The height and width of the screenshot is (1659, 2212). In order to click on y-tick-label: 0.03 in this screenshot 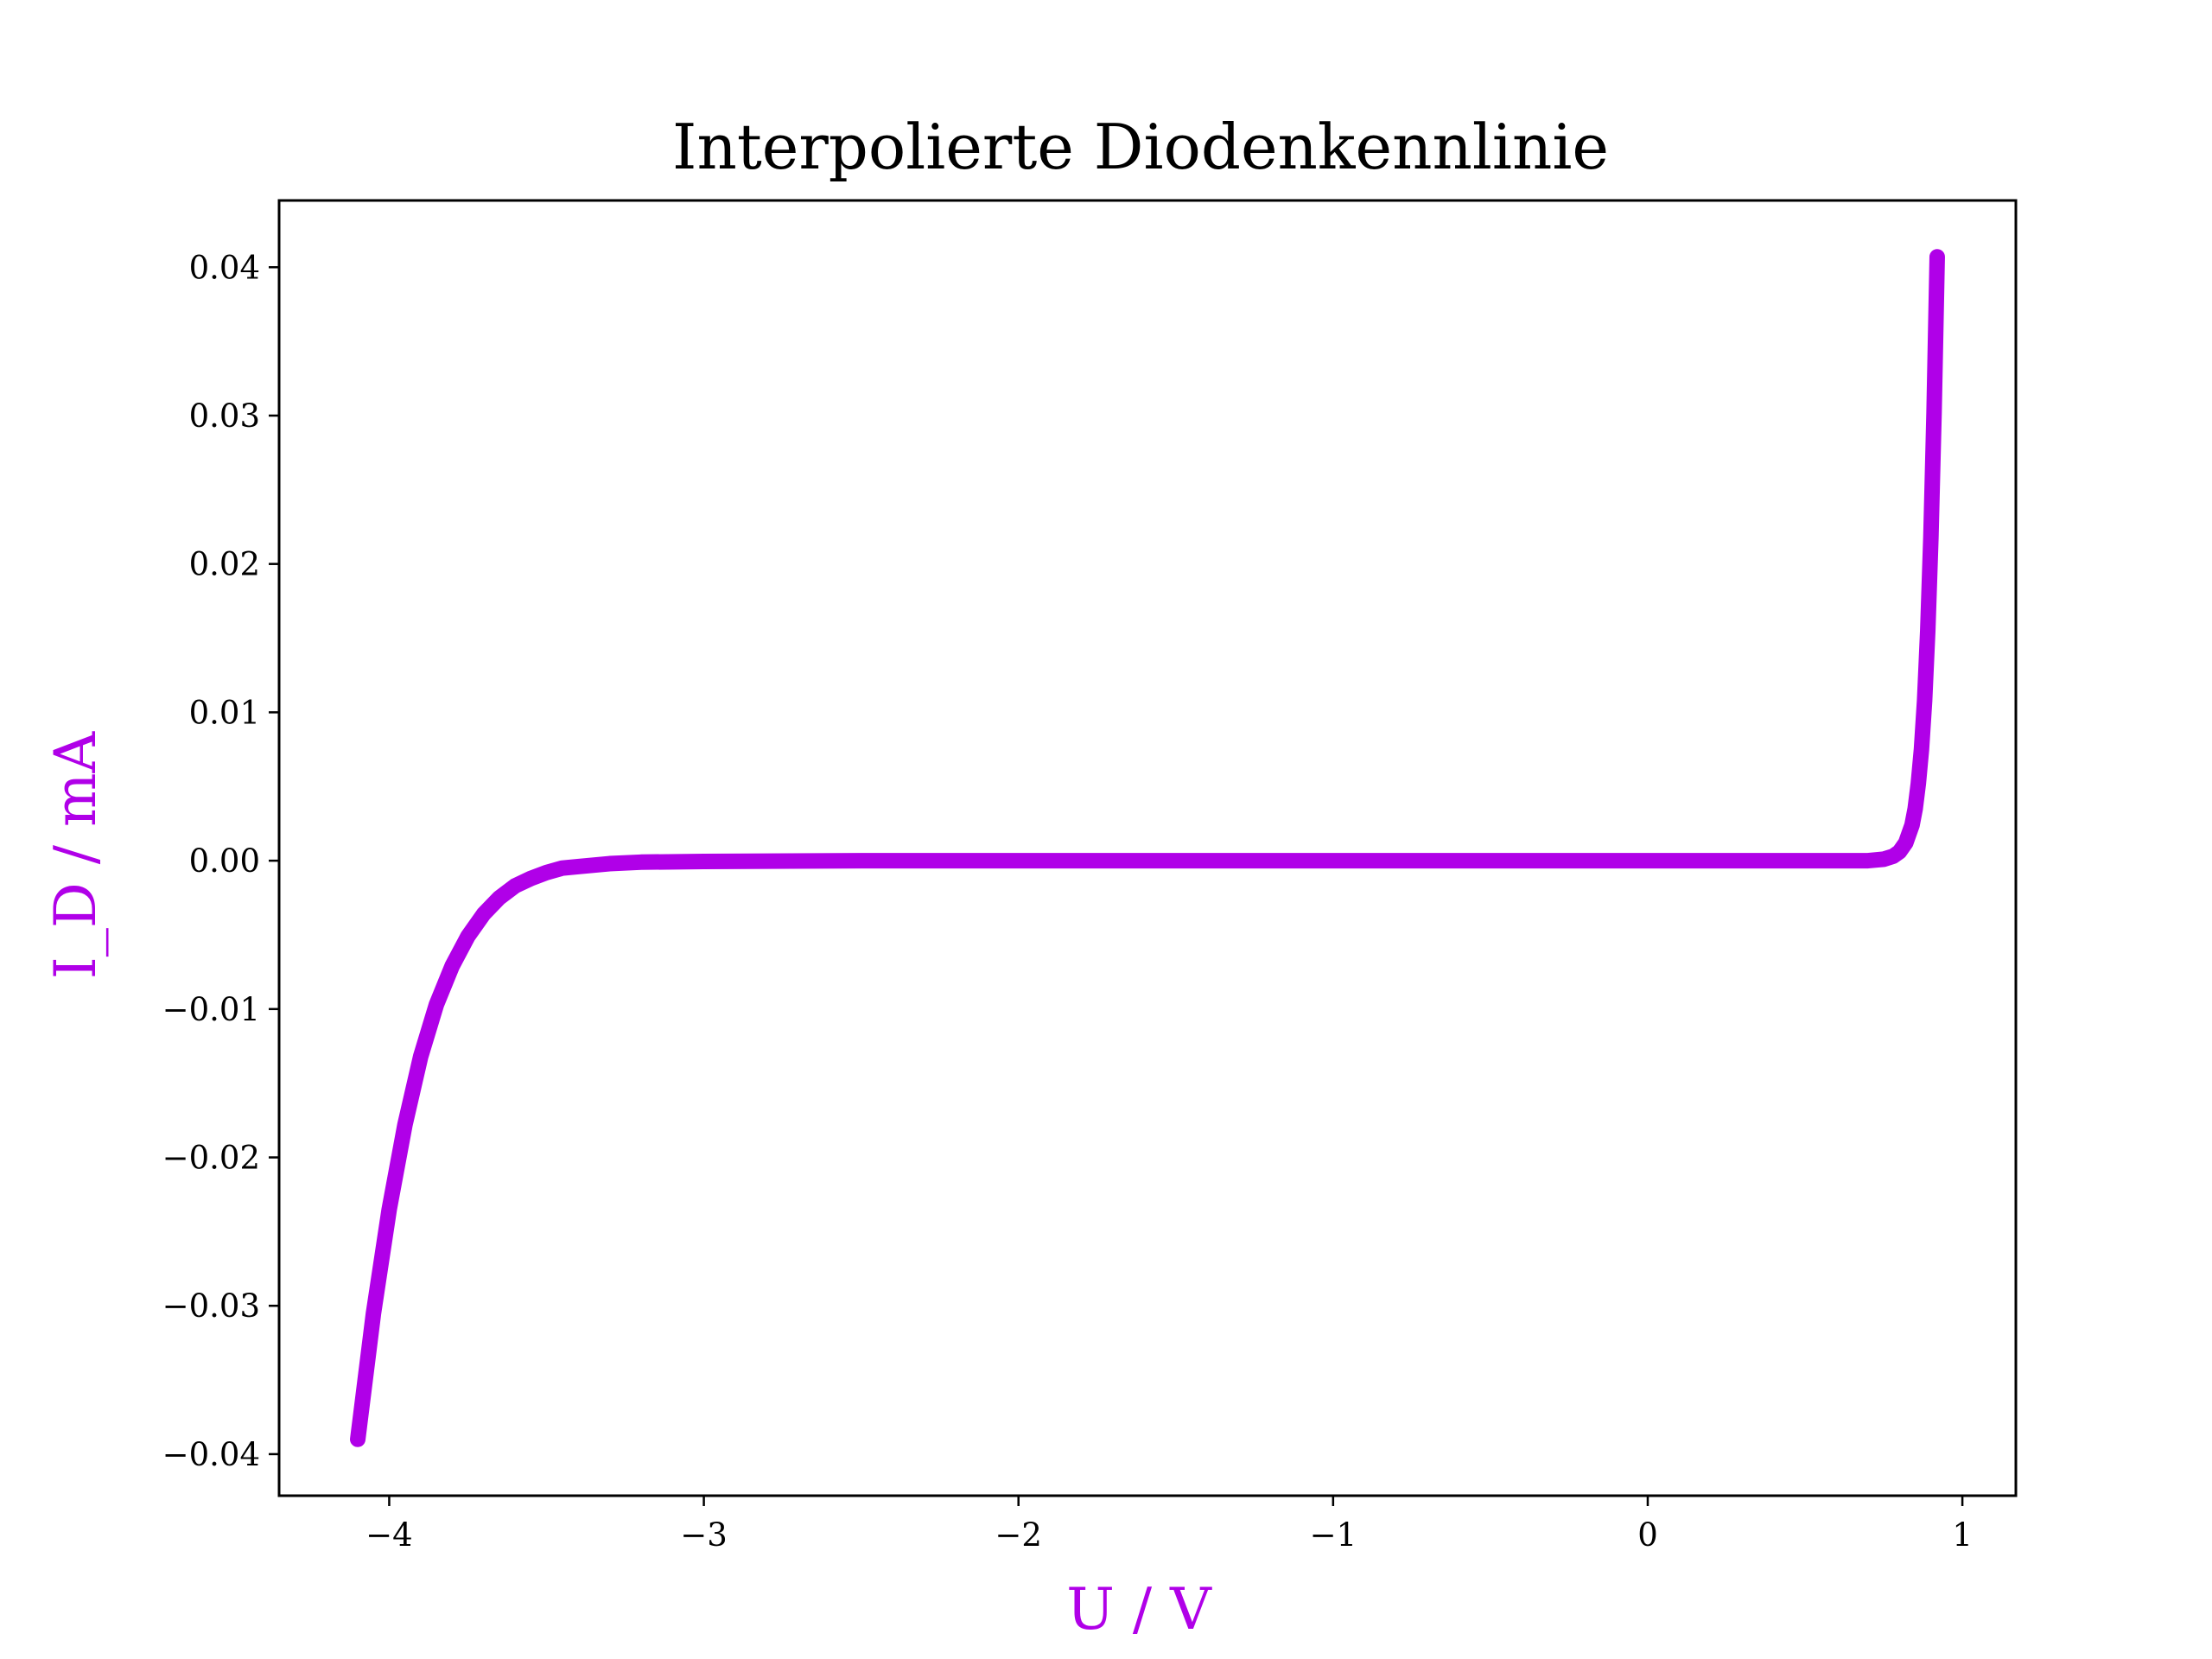, I will do `click(224, 416)`.